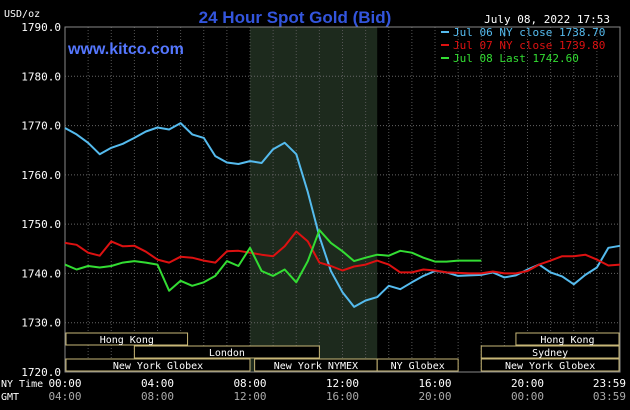  What do you see at coordinates (316, 366) in the screenshot?
I see `session-label: New York NYMEX` at bounding box center [316, 366].